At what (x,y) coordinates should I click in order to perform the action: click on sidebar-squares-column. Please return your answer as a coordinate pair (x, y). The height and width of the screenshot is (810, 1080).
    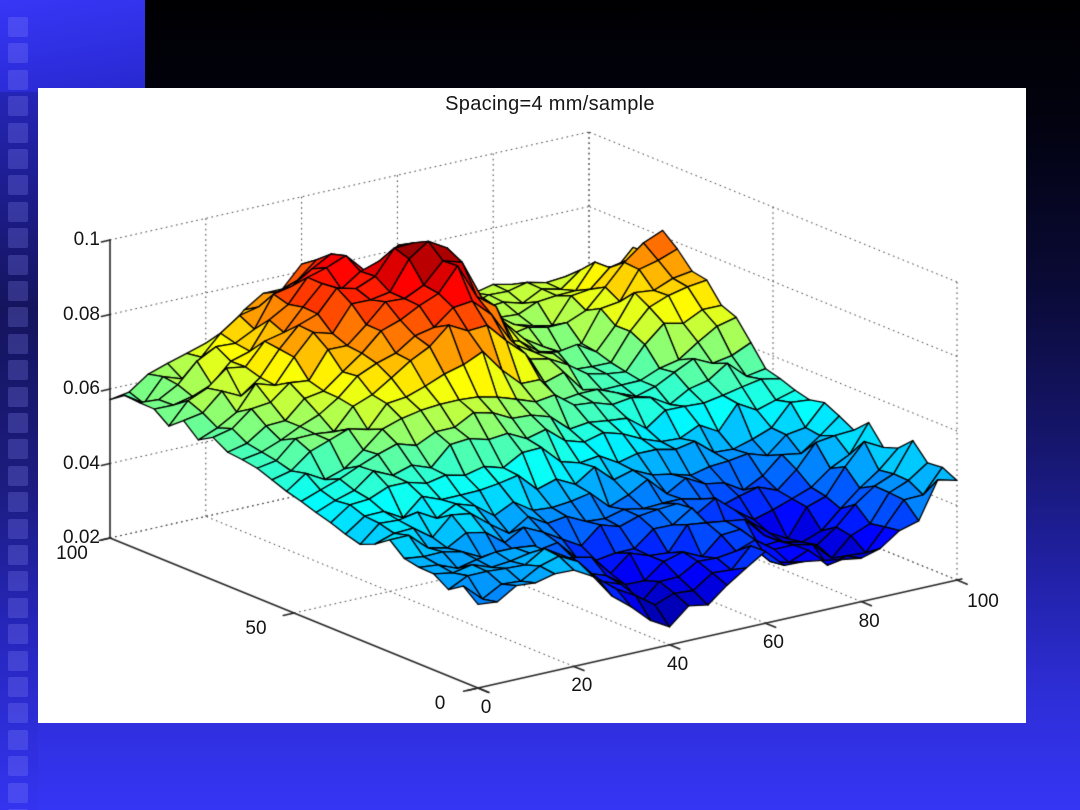
    Looking at the image, I should click on (19, 405).